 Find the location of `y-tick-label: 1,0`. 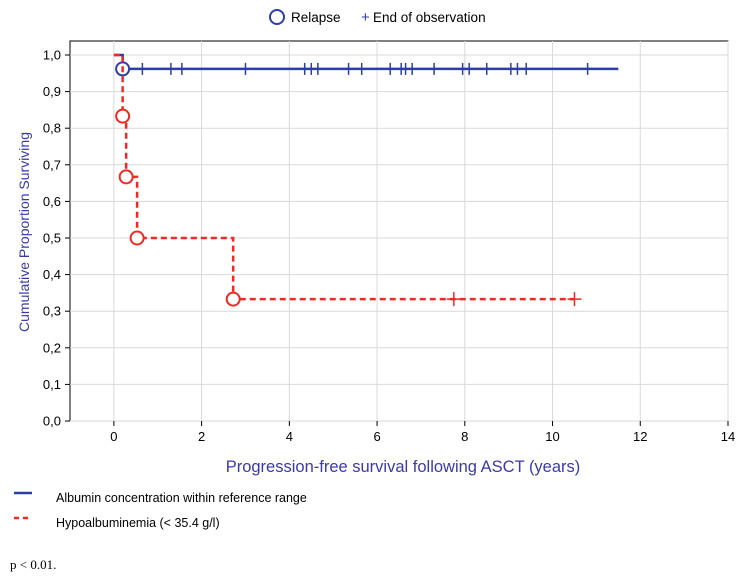

y-tick-label: 1,0 is located at coordinates (52, 55).